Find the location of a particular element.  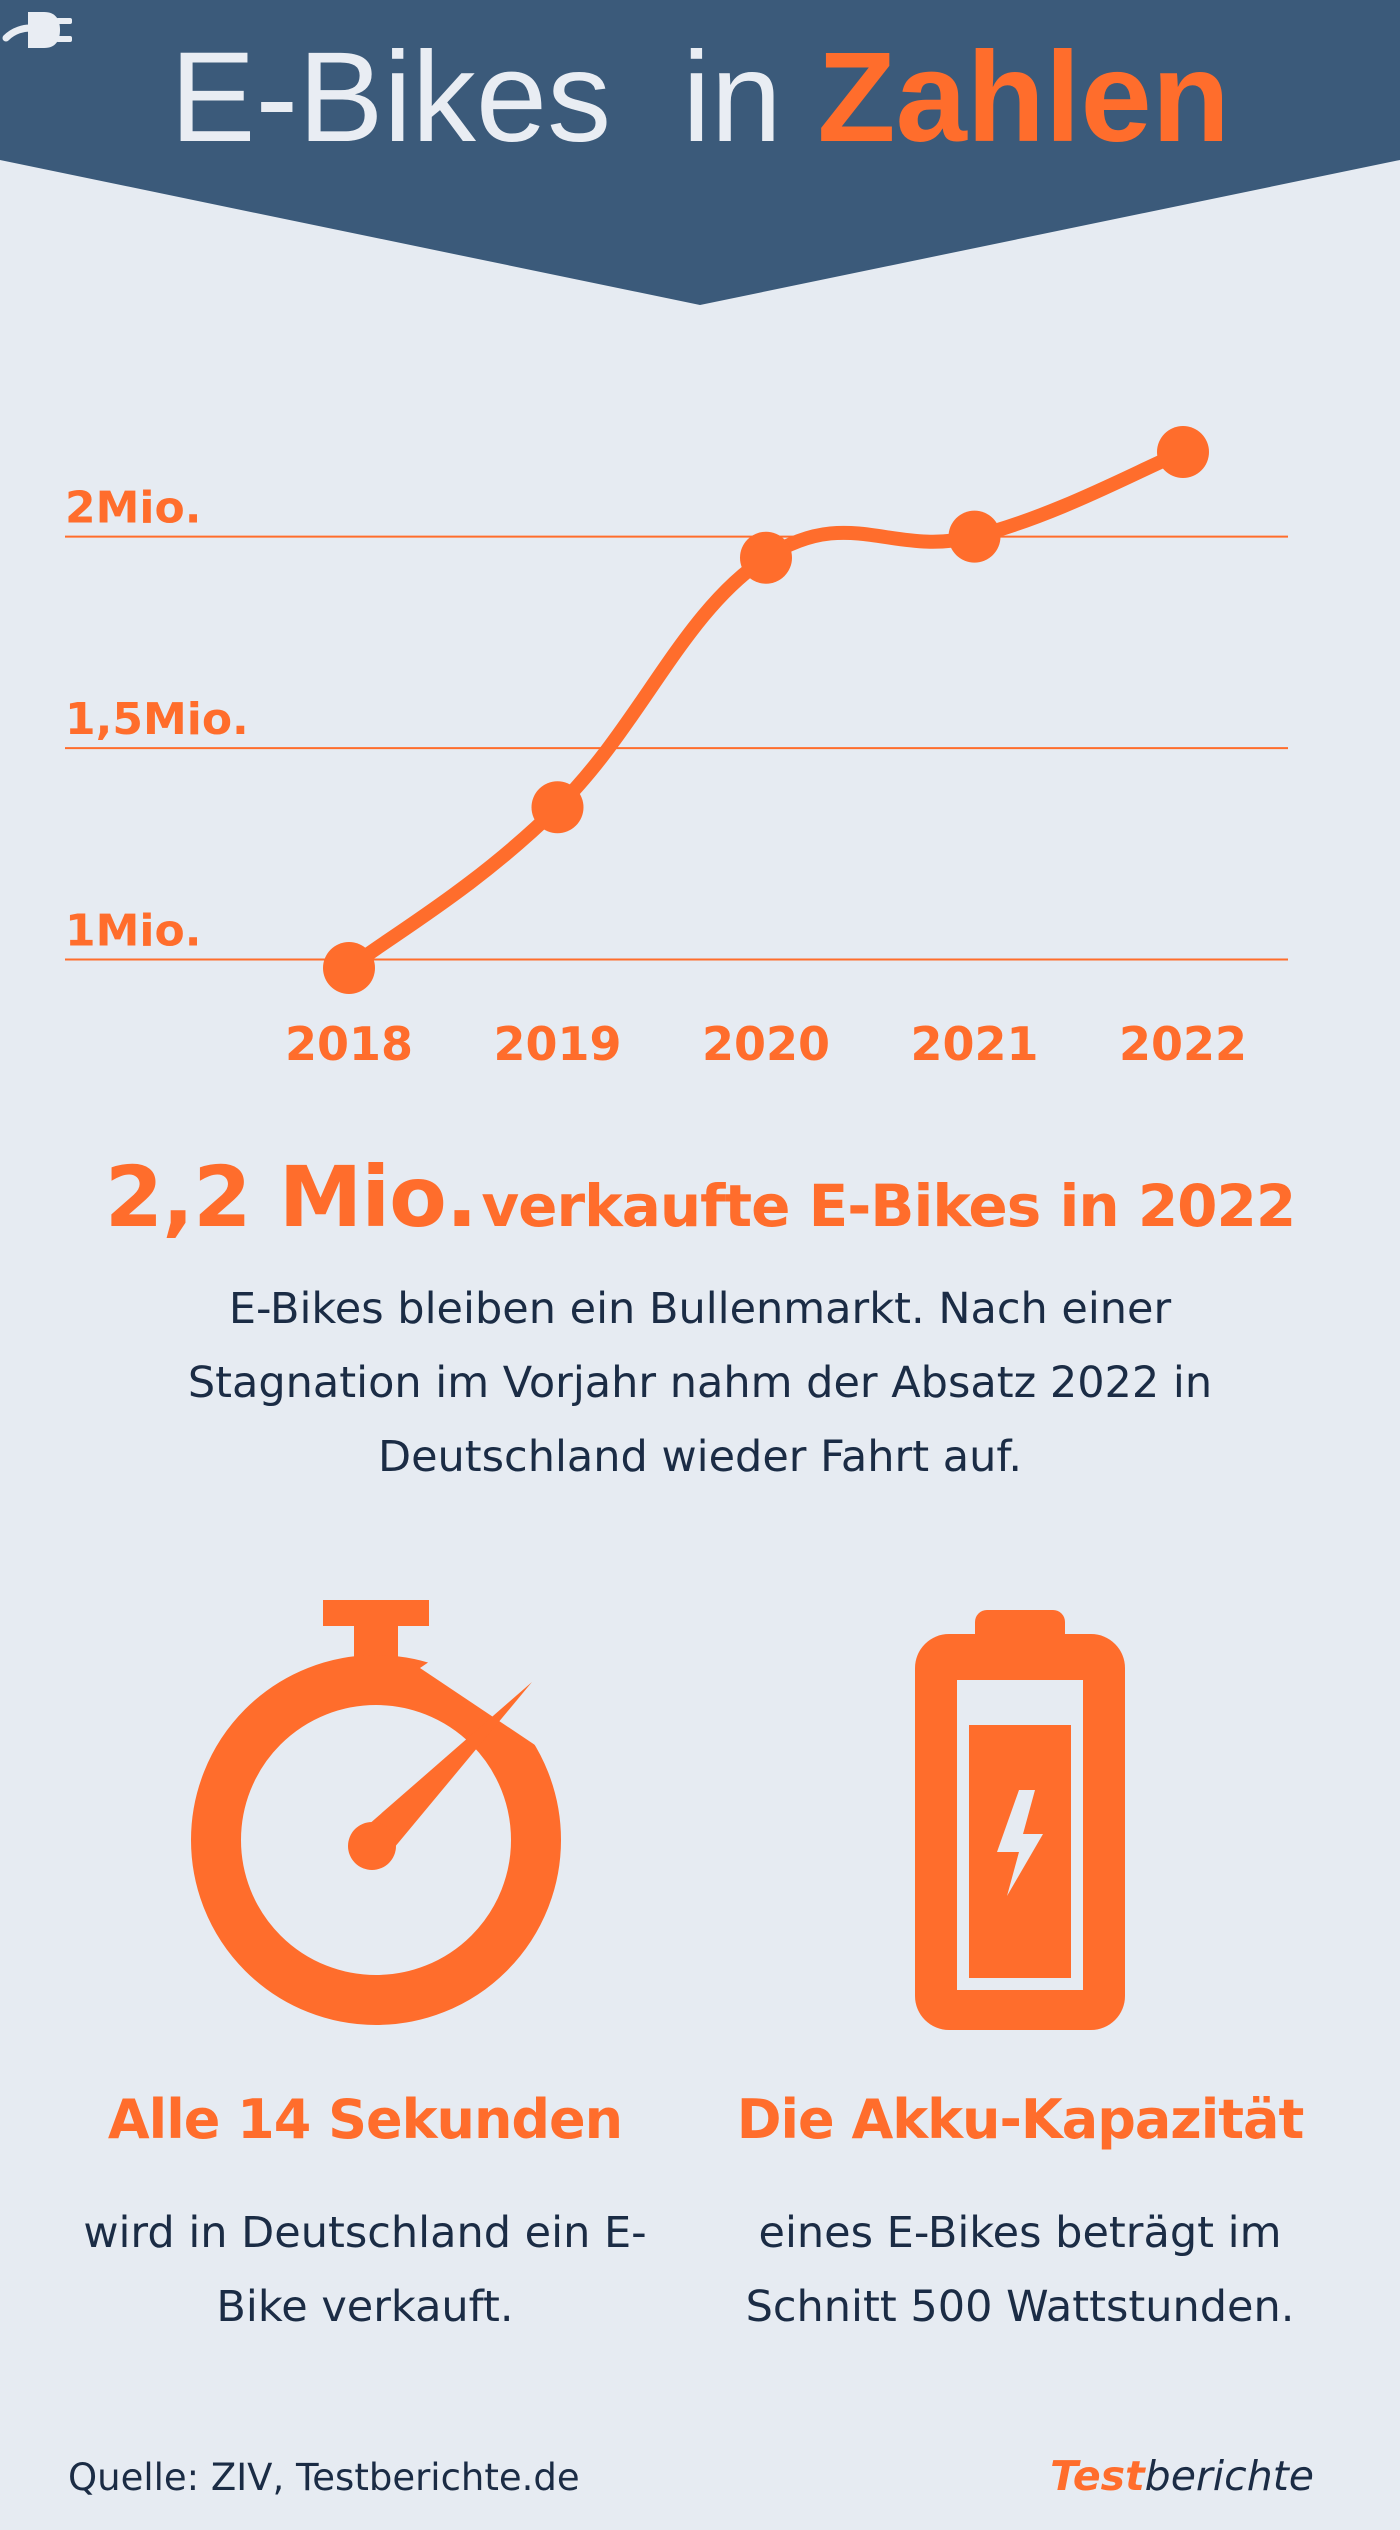

data-point-2022 is located at coordinates (1183, 452).